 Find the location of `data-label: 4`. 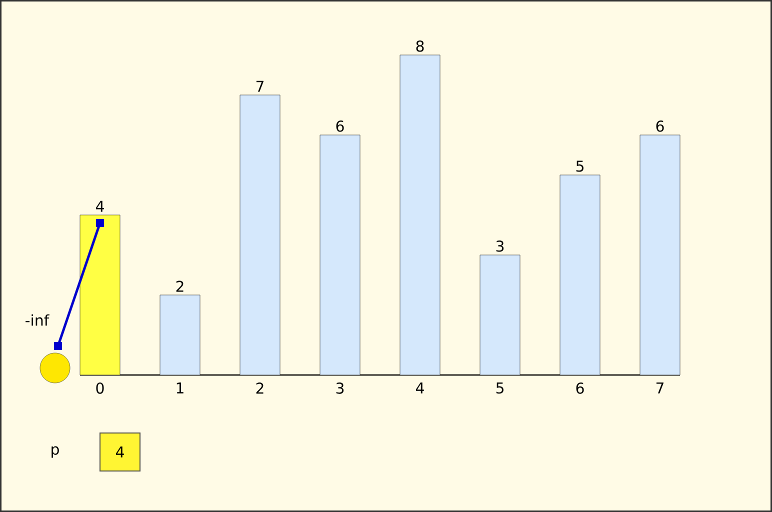

data-label: 4 is located at coordinates (100, 206).